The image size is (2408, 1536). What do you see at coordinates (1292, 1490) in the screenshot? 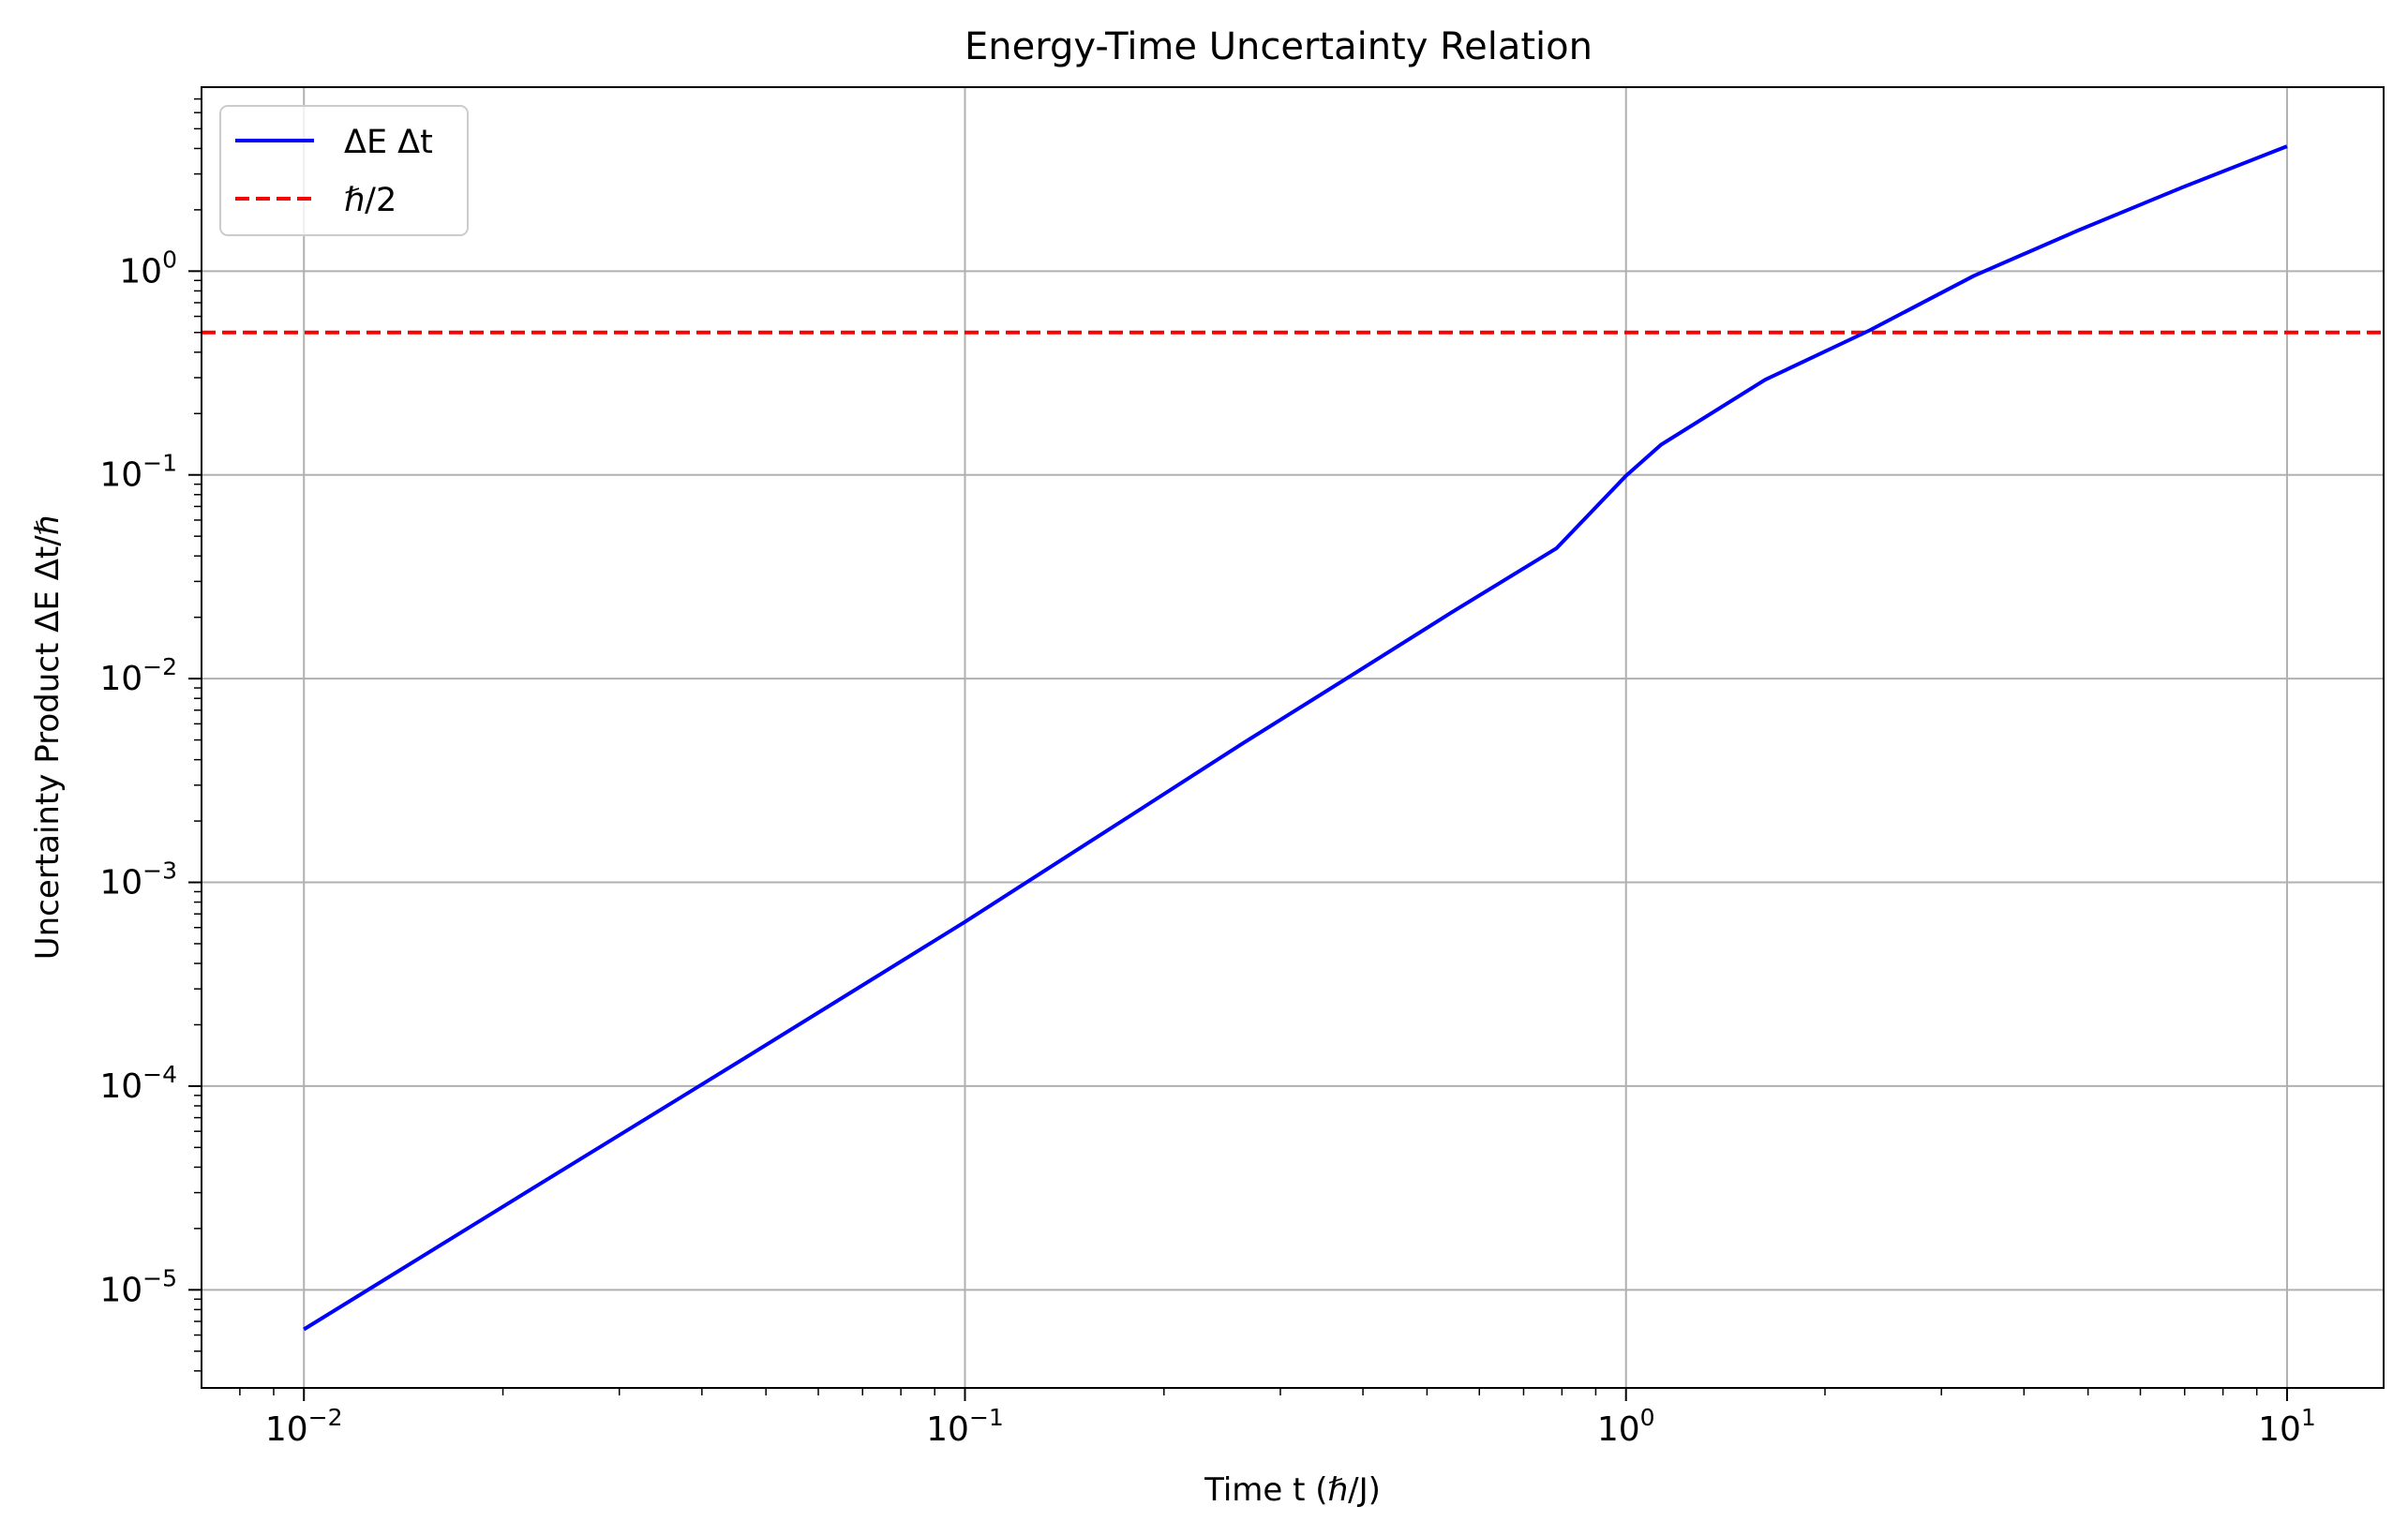
I see `x-axis-label: Time t (ℏ/J)` at bounding box center [1292, 1490].